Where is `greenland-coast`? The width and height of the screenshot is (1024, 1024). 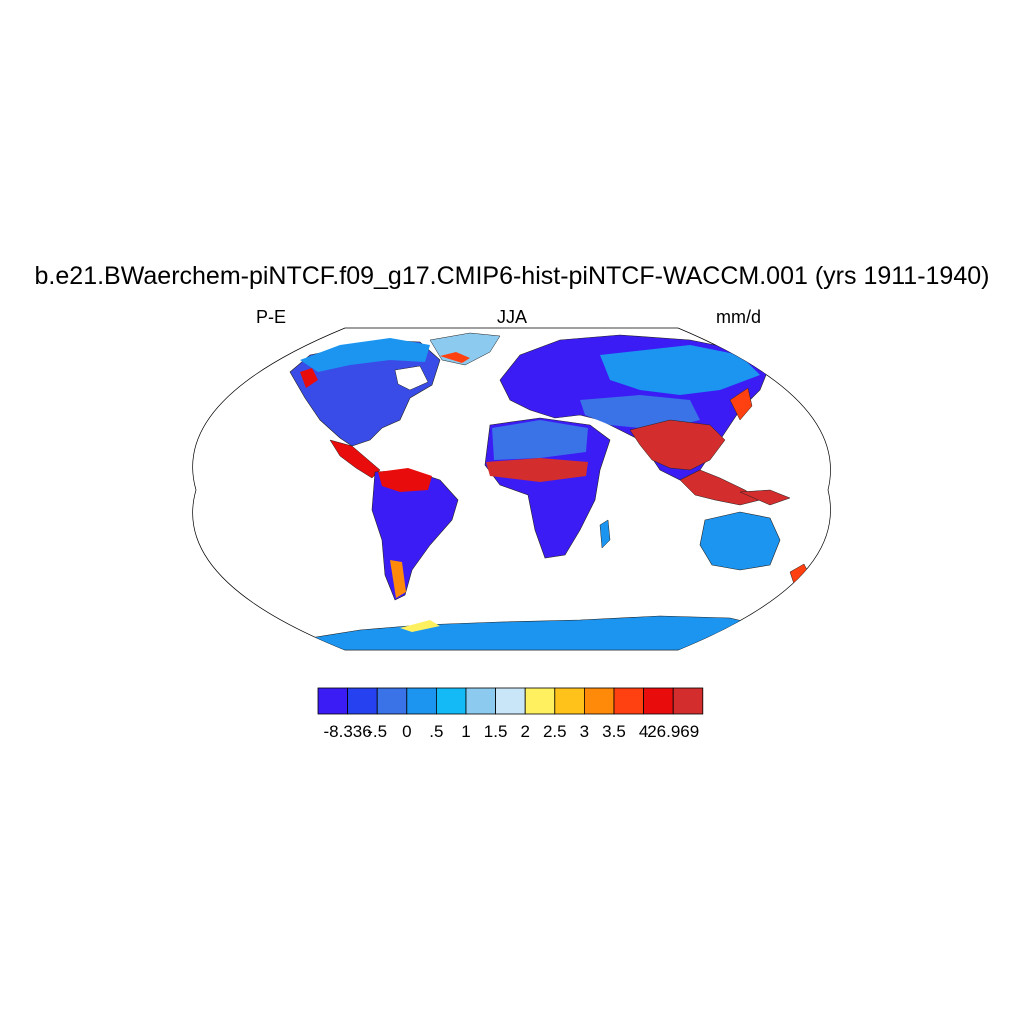 greenland-coast is located at coordinates (455, 357).